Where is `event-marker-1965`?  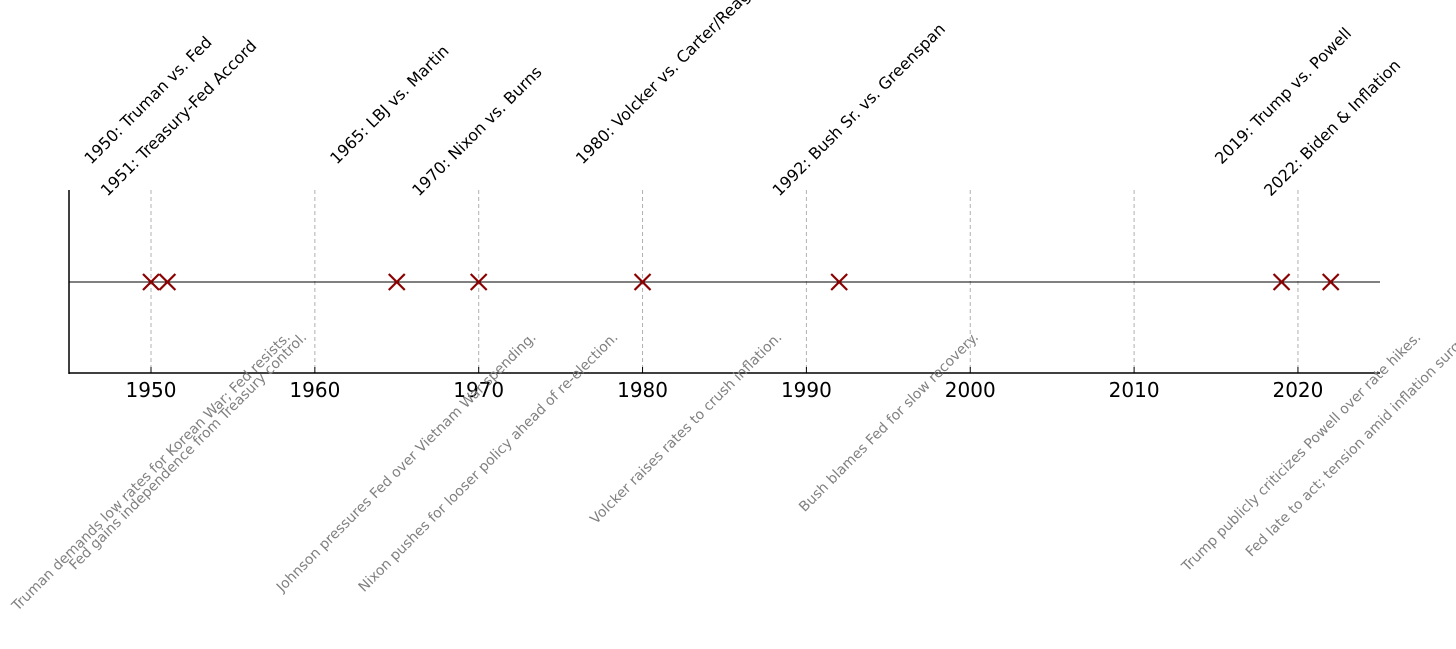
event-marker-1965 is located at coordinates (396, 282).